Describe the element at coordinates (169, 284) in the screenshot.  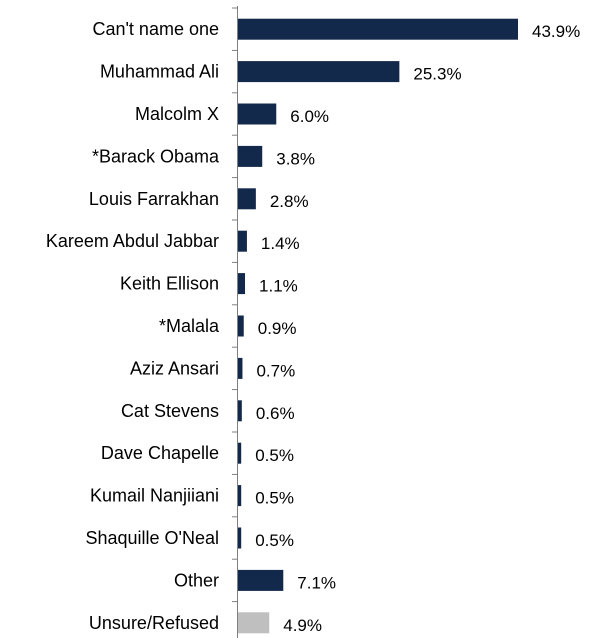
I see `category-label: Keith Ellison` at that location.